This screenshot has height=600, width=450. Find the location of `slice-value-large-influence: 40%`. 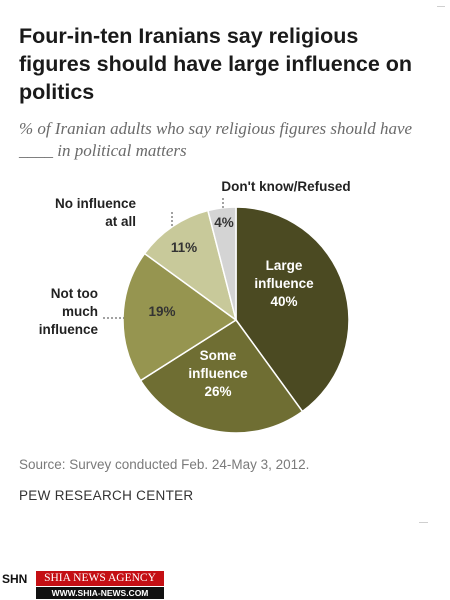

slice-value-large-influence: 40% is located at coordinates (283, 301).